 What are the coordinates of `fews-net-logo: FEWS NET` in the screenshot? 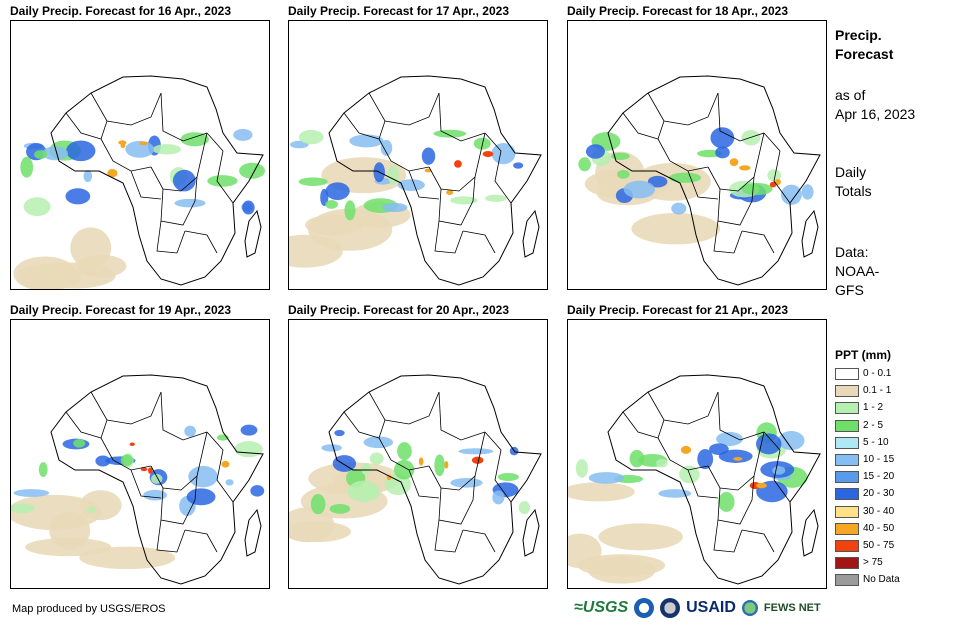 It's located at (792, 608).